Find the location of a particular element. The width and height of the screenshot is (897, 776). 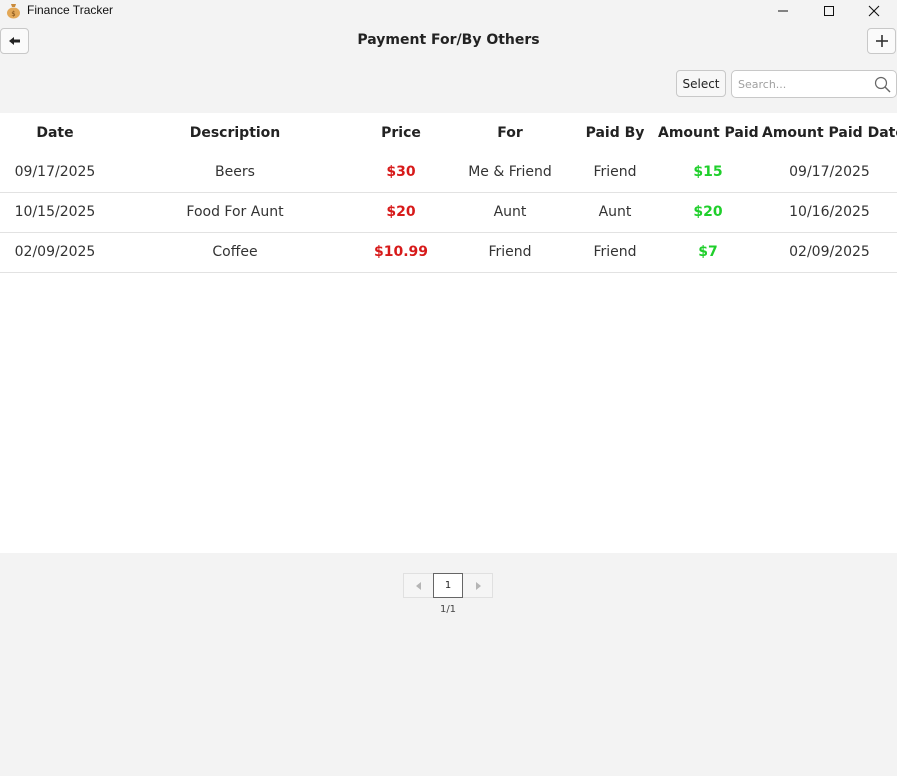

cell-description: Coffee is located at coordinates (235, 252).